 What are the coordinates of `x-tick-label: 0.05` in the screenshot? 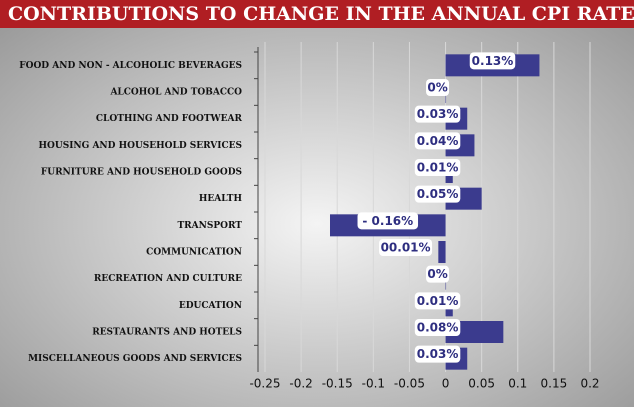 It's located at (481, 384).